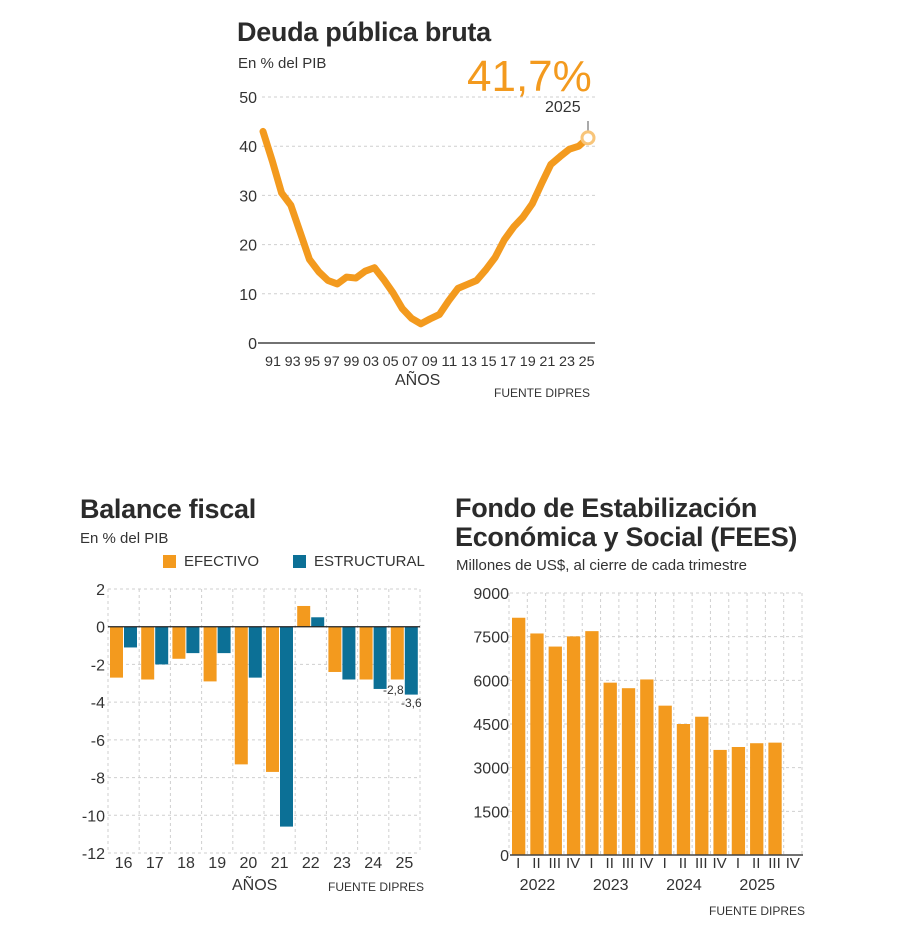  Describe the element at coordinates (508, 361) in the screenshot. I see `x-tick-label: 17` at that location.